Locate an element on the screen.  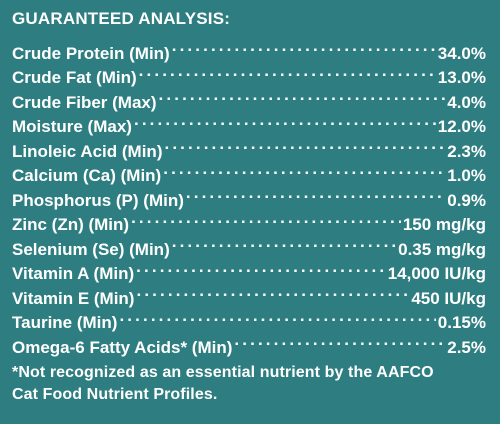
analysis-row: Calcium (Ca) (Min) 1.0% is located at coordinates (249, 171).